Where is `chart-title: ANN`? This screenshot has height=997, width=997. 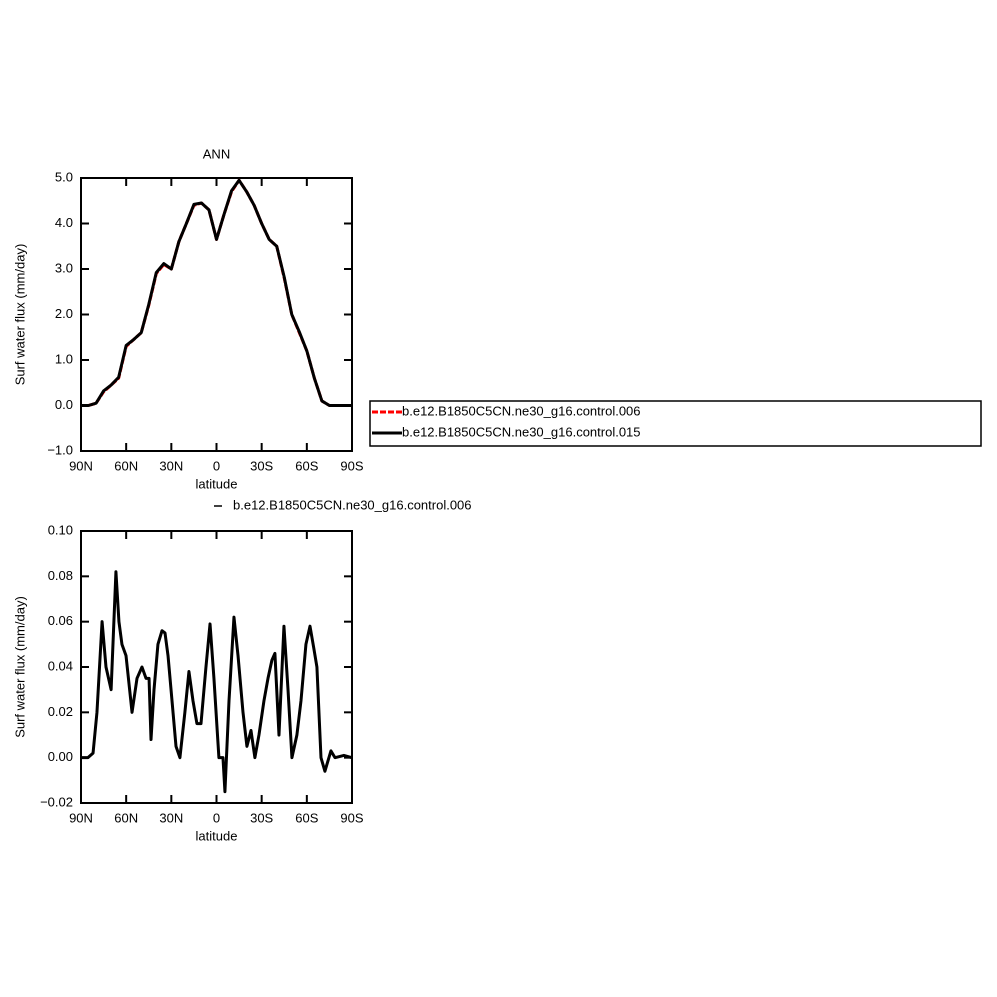 chart-title: ANN is located at coordinates (216, 153).